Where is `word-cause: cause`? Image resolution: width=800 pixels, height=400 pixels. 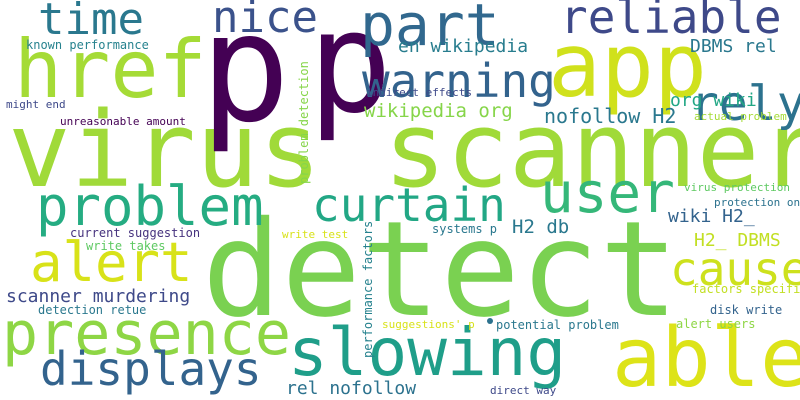
word-cause: cause is located at coordinates (735, 269).